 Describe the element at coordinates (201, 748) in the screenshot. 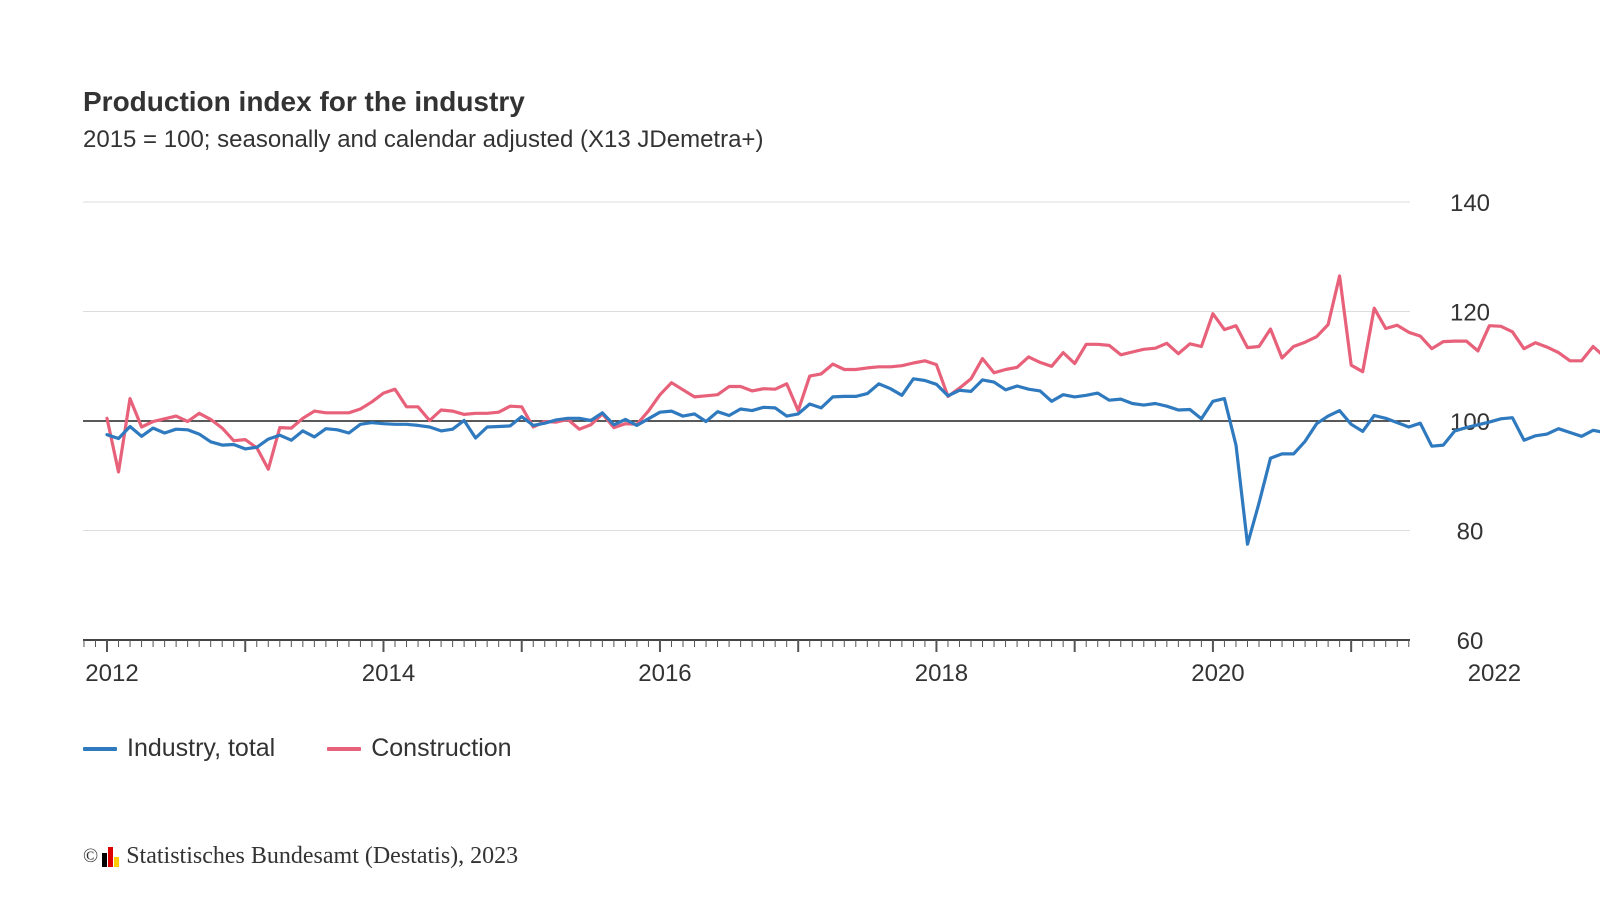

I see `legend-label-industry: Industry, total` at that location.